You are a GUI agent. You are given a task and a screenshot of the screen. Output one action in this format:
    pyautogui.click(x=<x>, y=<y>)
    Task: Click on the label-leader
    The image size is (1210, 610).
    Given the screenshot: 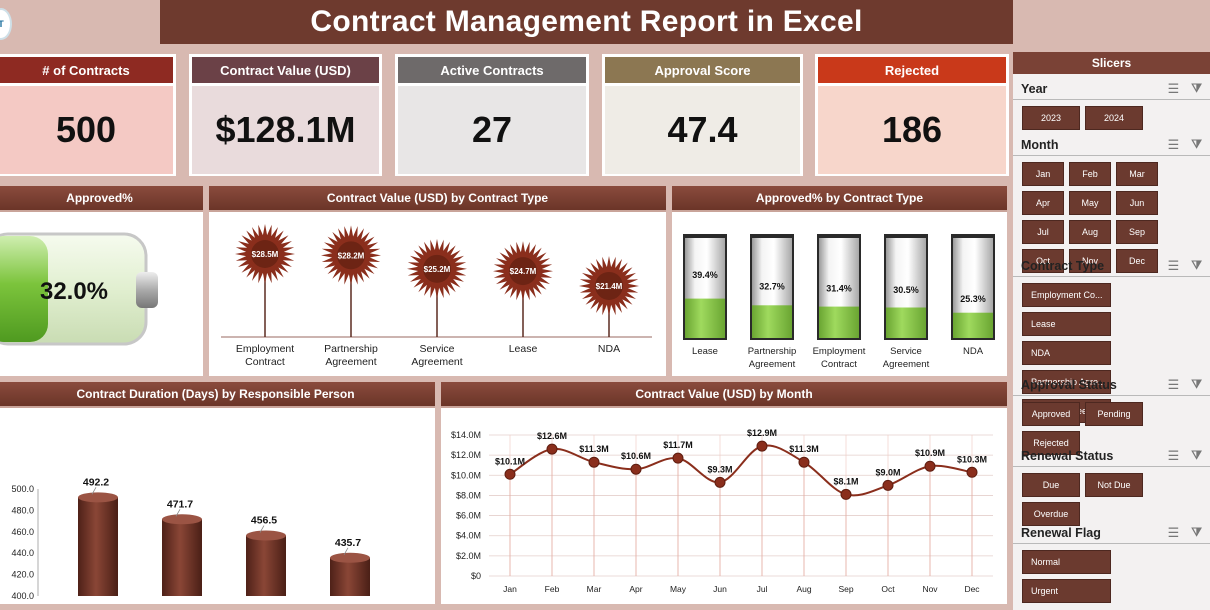 What is the action you would take?
    pyautogui.click(x=94, y=491)
    